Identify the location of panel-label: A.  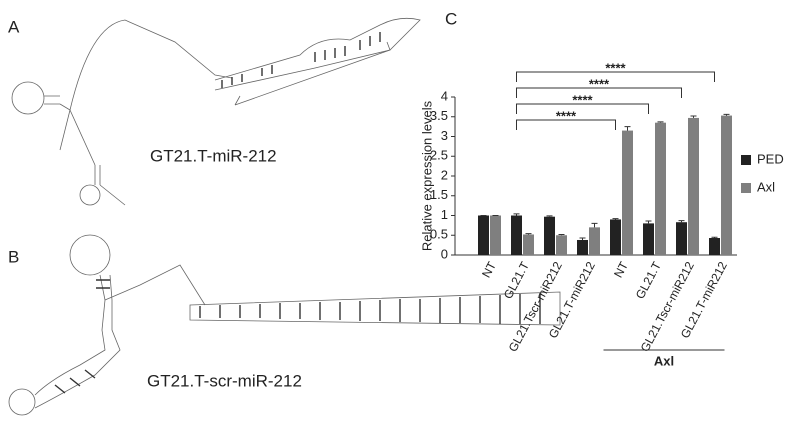
(14, 26).